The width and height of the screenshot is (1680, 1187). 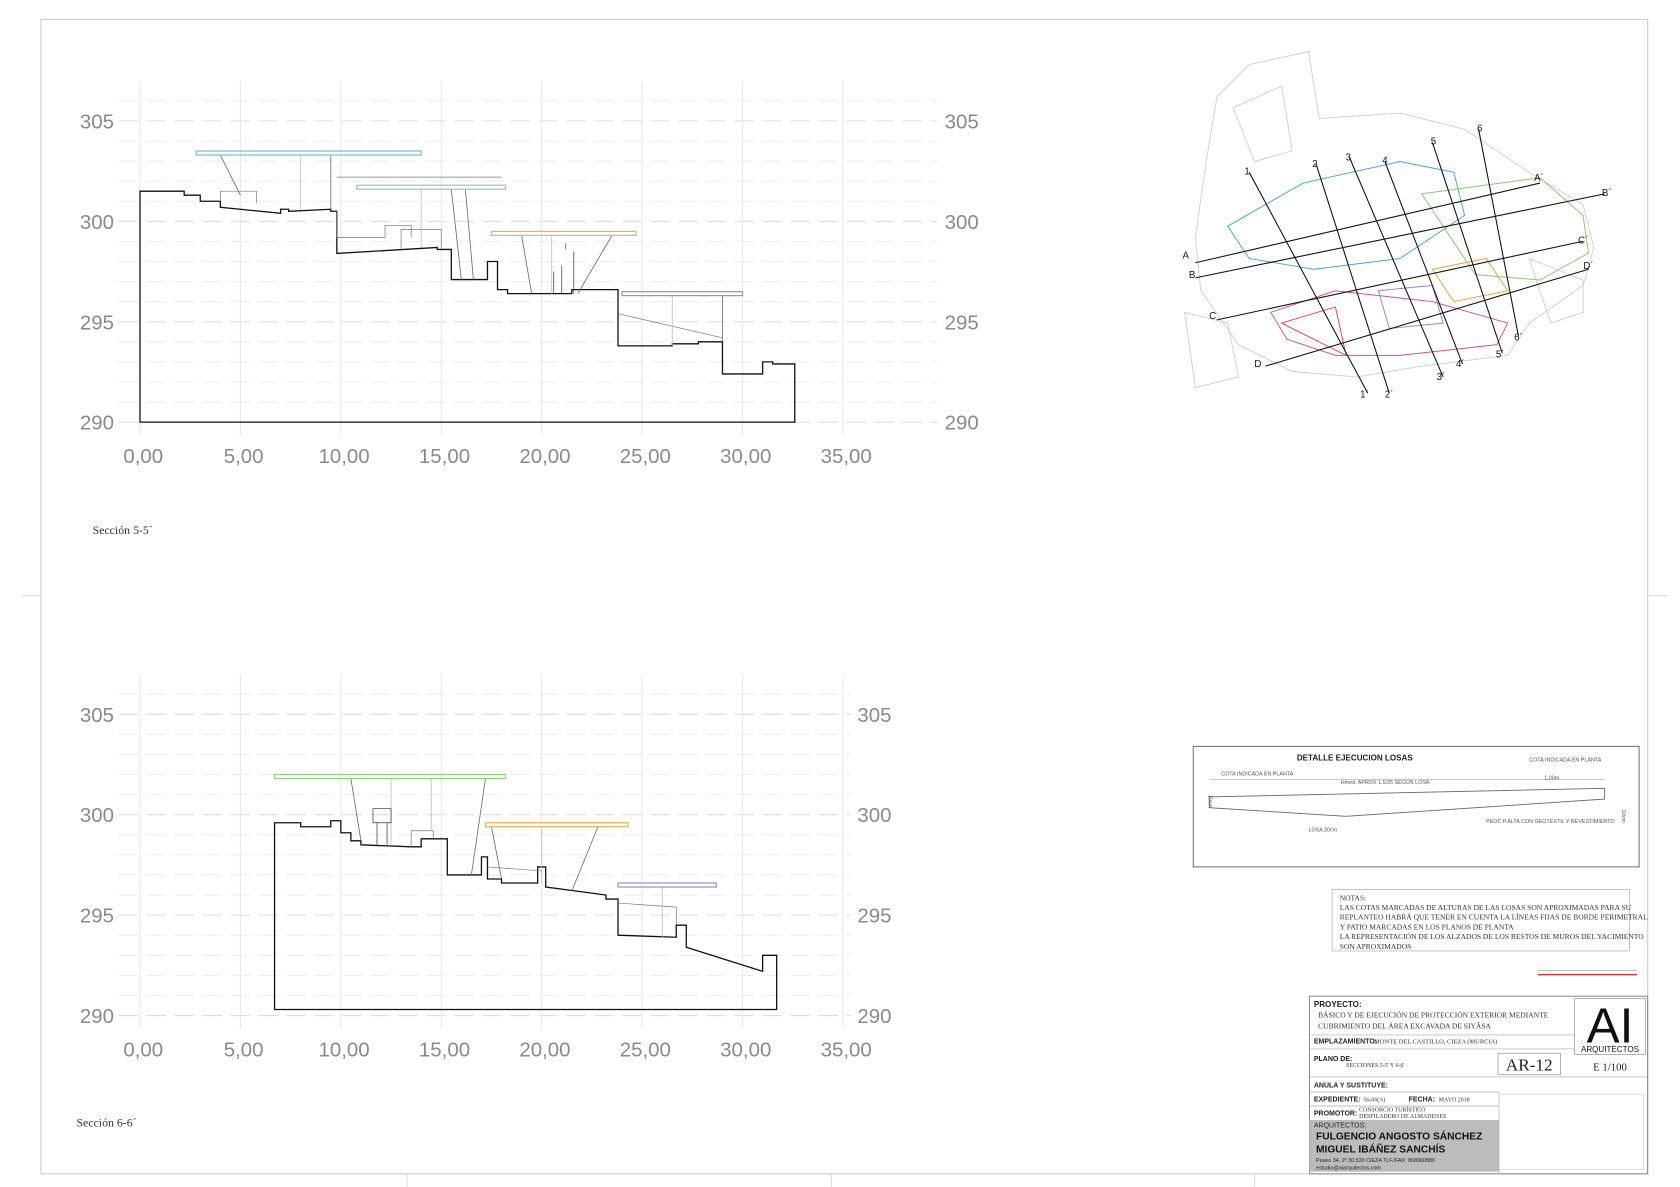 I want to click on detail-label: COTA INDICADA EN PLANTA, so click(x=1257, y=774).